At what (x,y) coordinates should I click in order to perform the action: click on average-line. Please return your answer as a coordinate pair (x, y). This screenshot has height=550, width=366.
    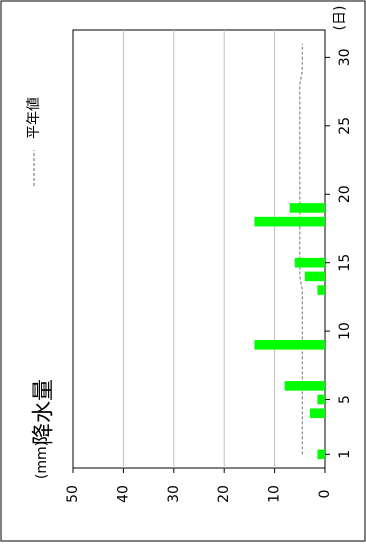
    Looking at the image, I should click on (301, 249).